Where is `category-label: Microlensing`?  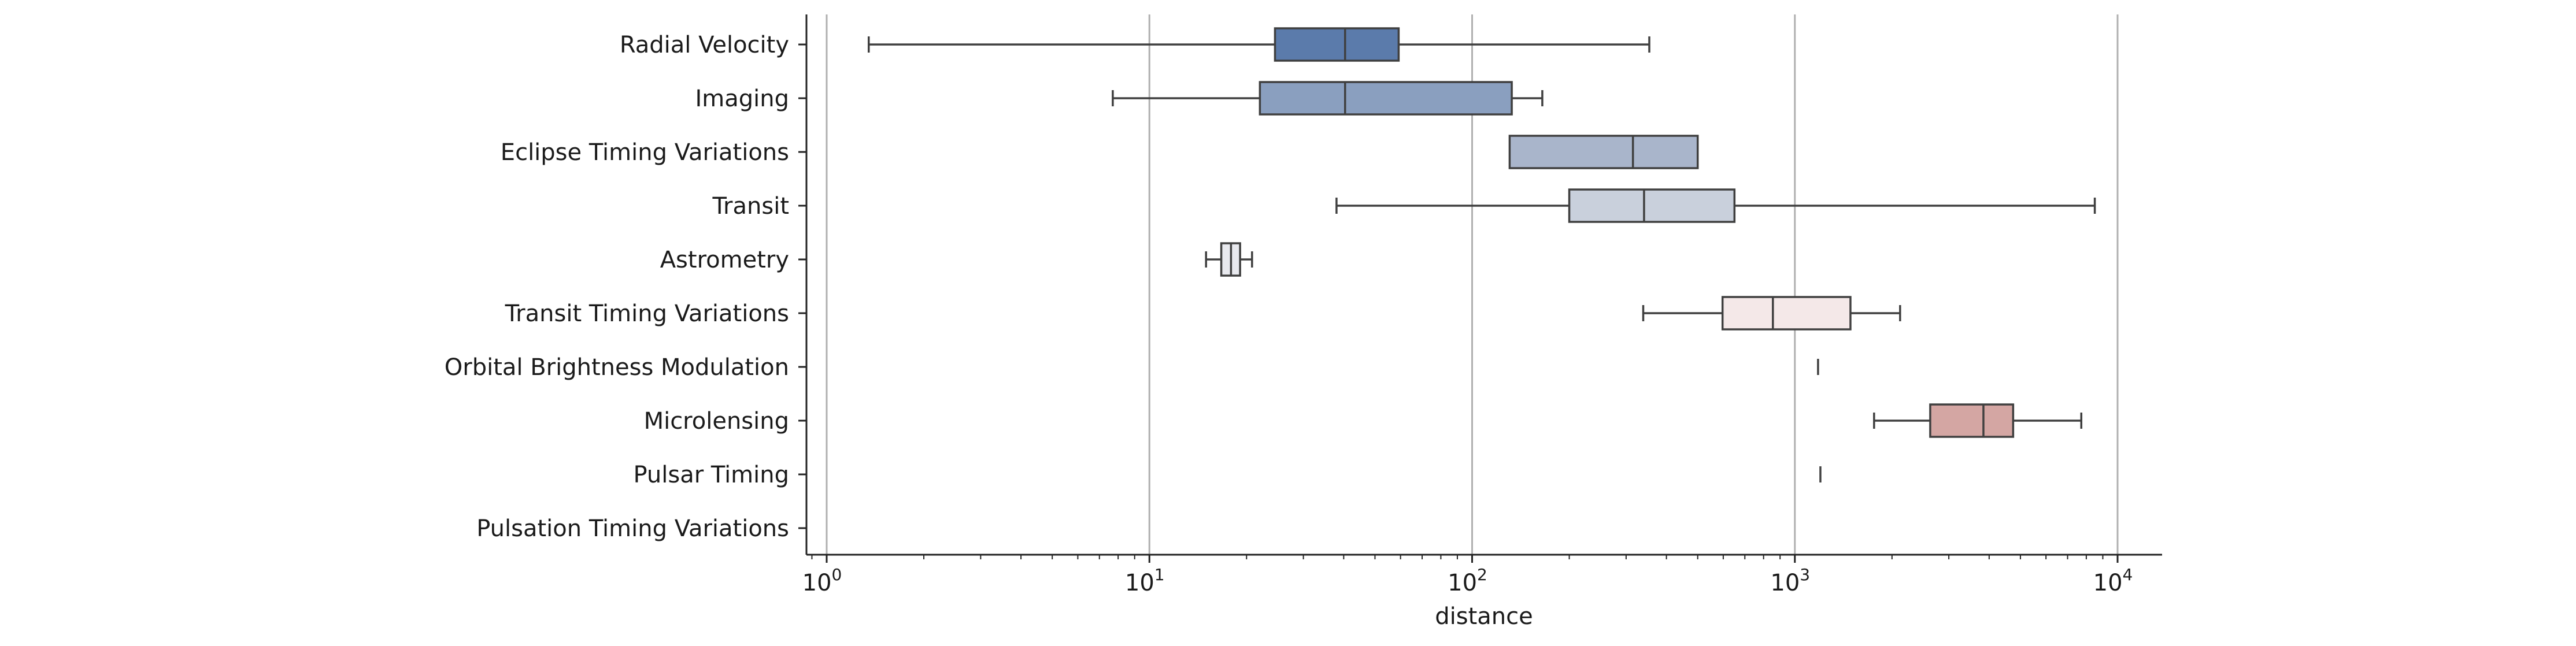 category-label: Microlensing is located at coordinates (716, 421).